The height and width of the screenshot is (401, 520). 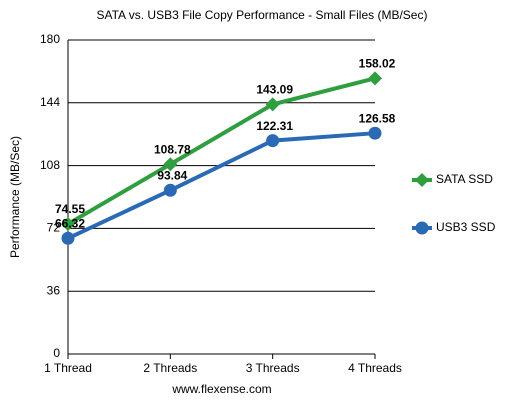 I want to click on y-tick-label: 72, so click(x=54, y=228).